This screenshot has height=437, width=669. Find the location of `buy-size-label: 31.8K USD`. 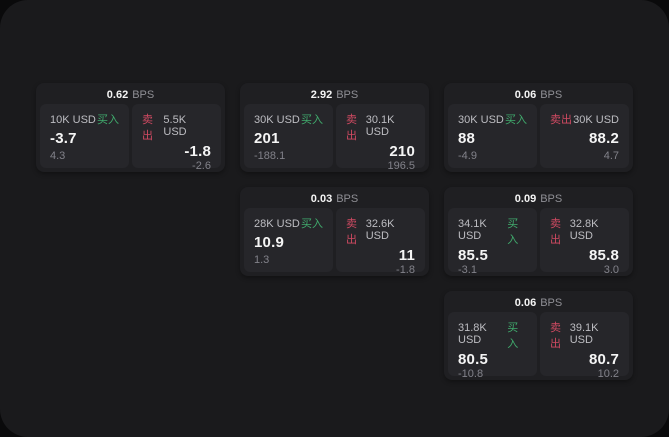

buy-size-label: 31.8K USD is located at coordinates (472, 334).